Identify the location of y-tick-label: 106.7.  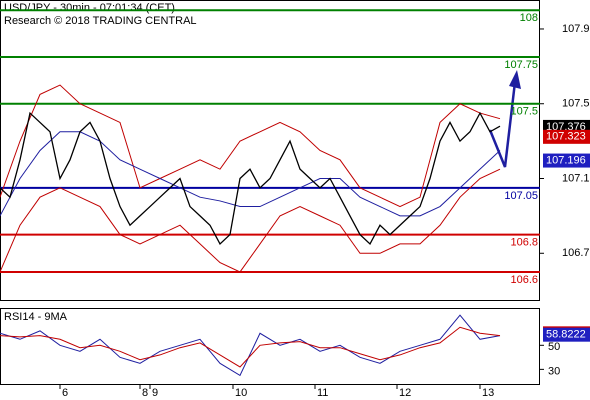
(576, 253).